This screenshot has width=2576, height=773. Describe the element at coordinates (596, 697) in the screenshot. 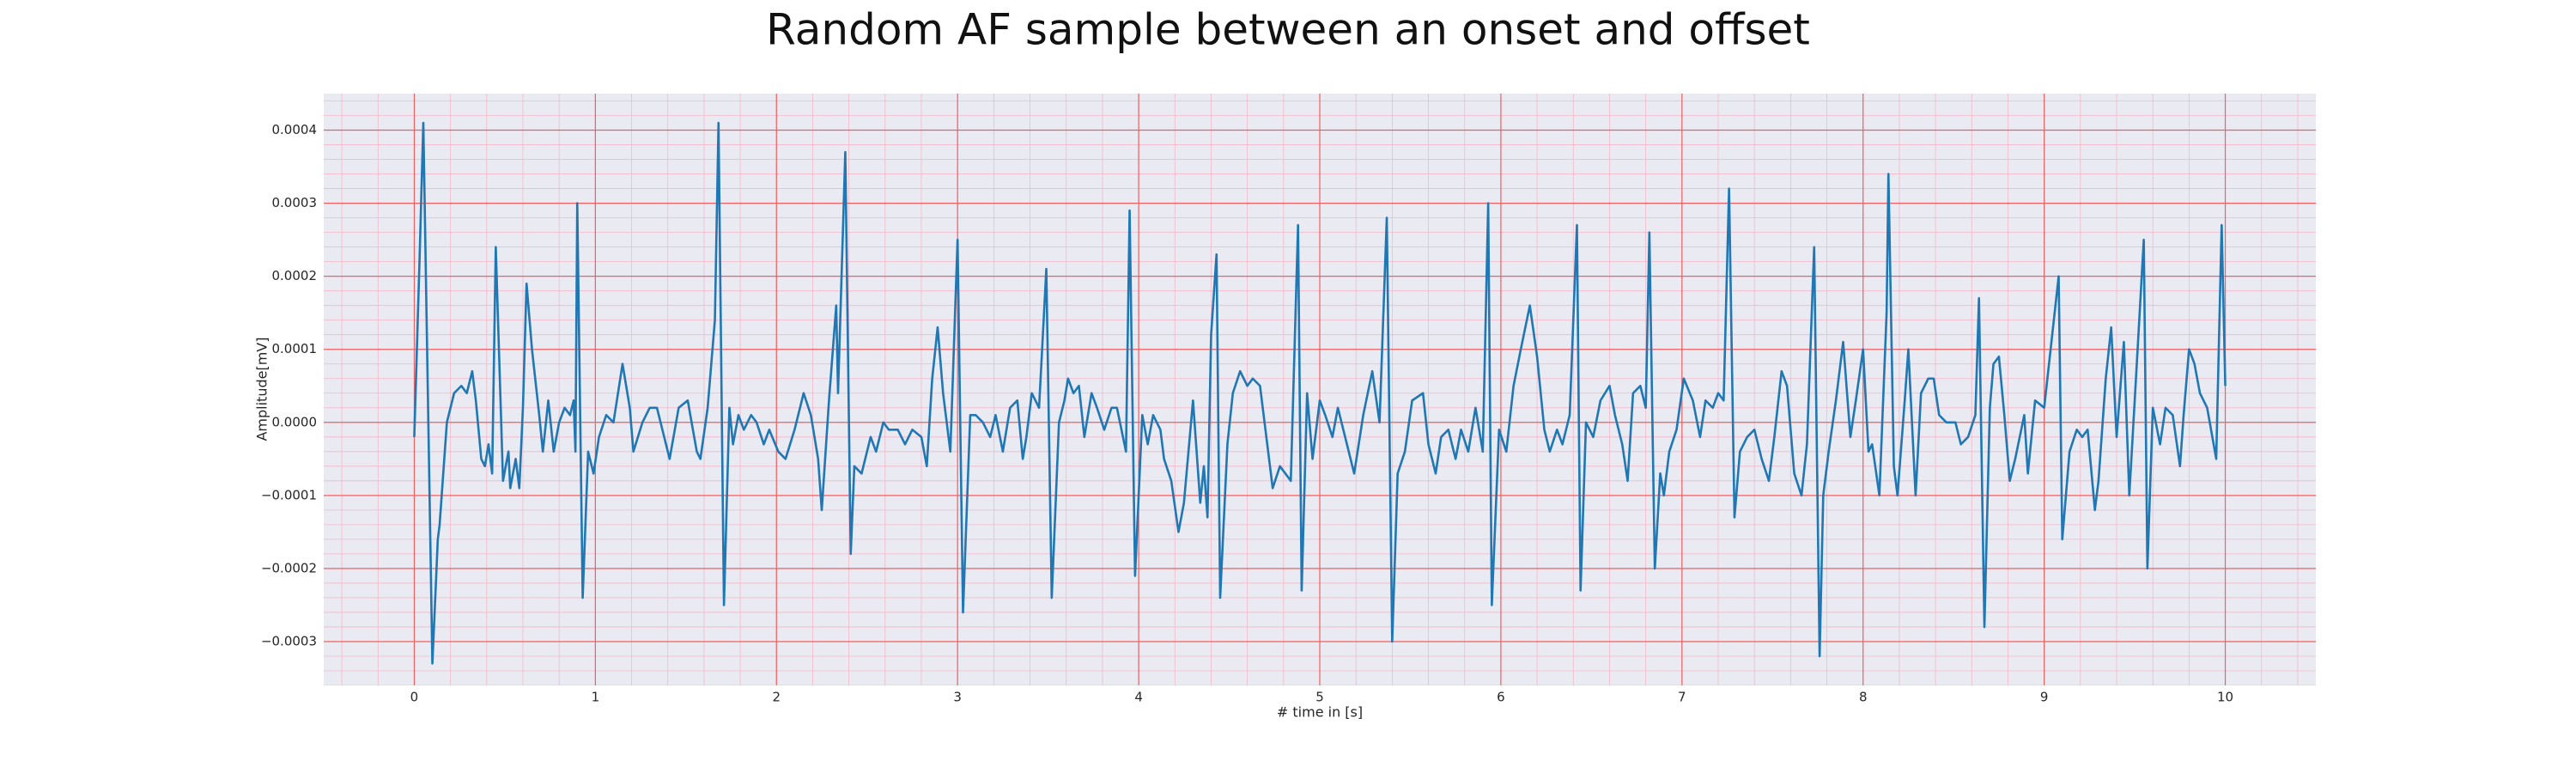

I see `x-tick-label: 1` at that location.